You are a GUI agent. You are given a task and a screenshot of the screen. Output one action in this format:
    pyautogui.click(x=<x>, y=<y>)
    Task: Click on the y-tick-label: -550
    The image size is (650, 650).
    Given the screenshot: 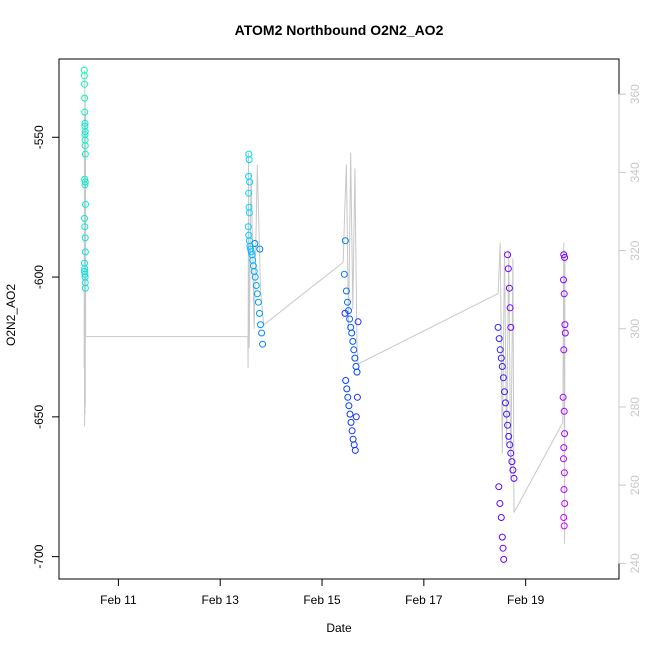 What is the action you would take?
    pyautogui.click(x=39, y=137)
    